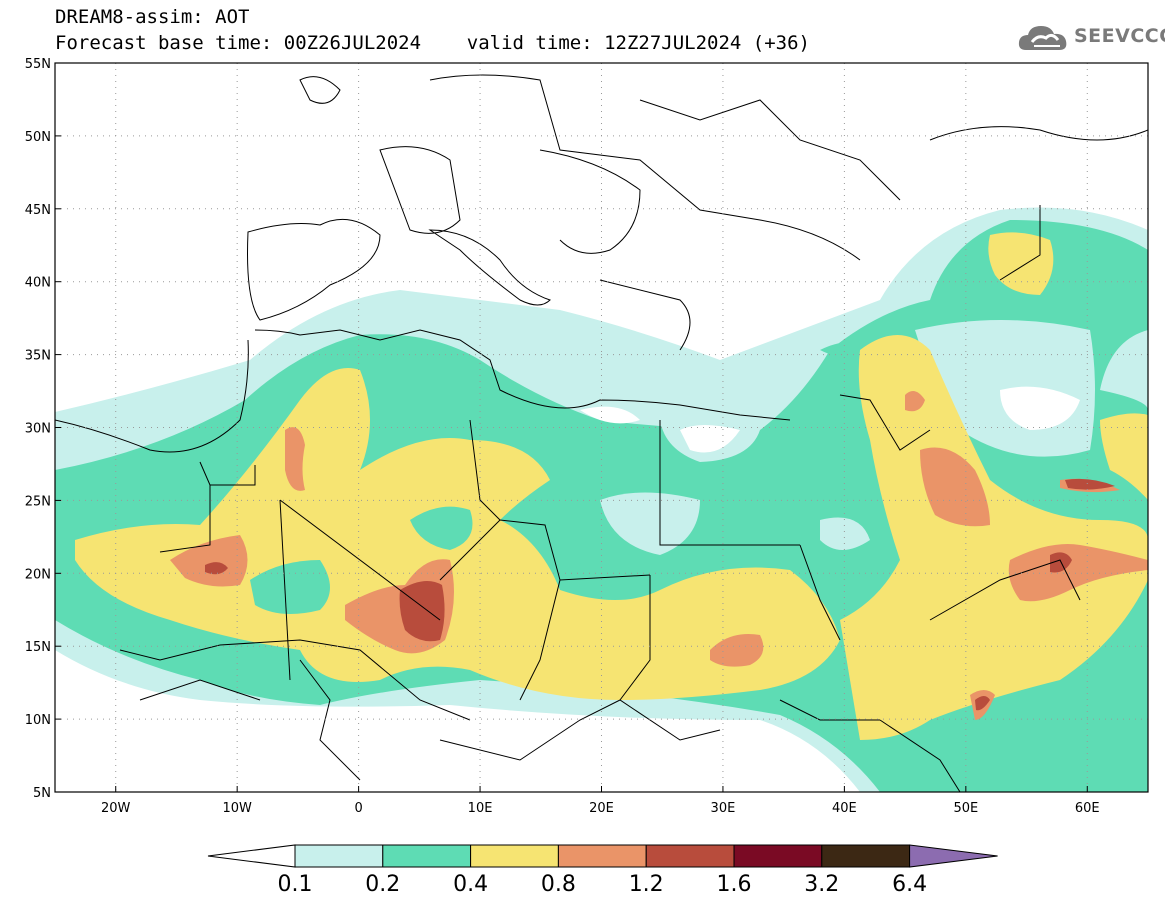 This screenshot has width=1165, height=905. Describe the element at coordinates (38, 429) in the screenshot. I see `lat-tick-label: 30N` at that location.